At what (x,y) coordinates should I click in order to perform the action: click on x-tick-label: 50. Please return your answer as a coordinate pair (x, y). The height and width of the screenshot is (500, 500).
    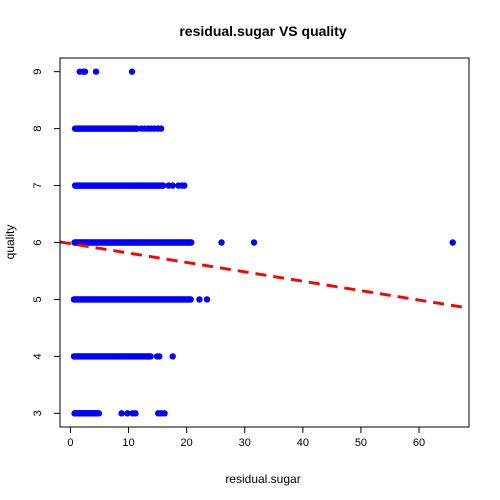
    Looking at the image, I should click on (361, 443).